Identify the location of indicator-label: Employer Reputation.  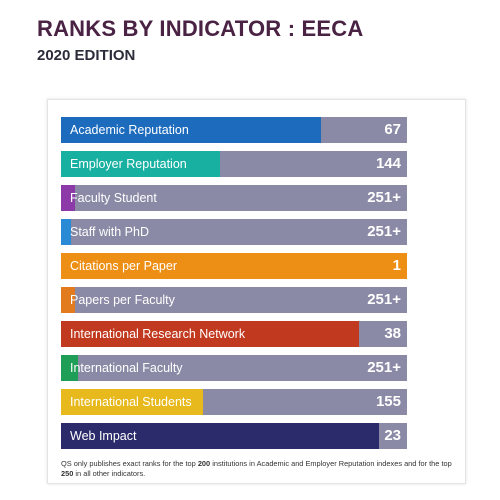
(128, 164).